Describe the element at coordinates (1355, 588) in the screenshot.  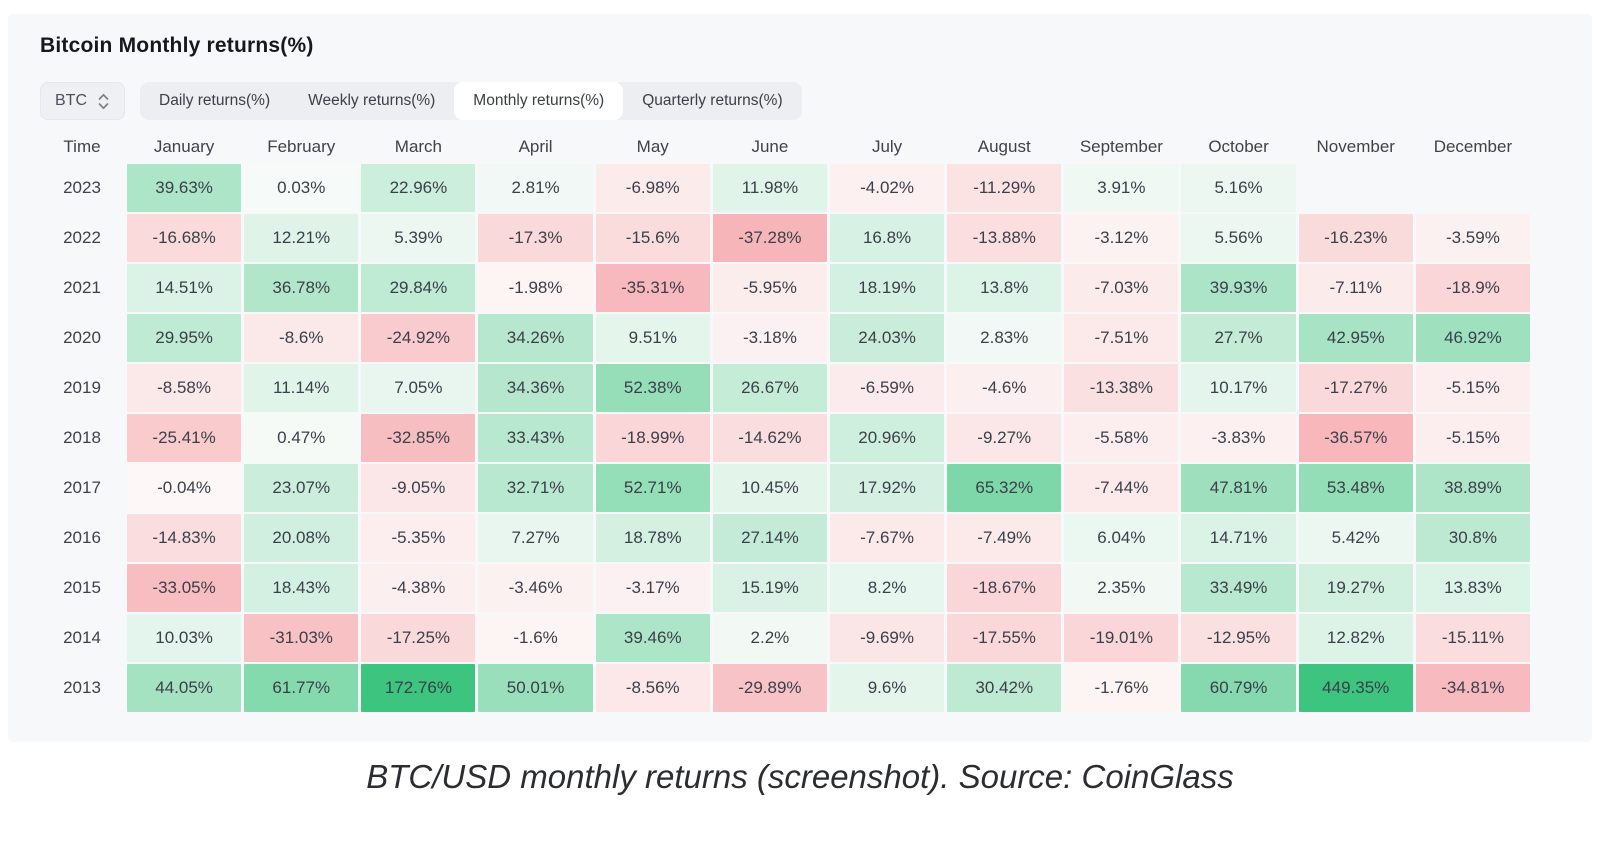
I see `return-cell: 19.27%` at that location.